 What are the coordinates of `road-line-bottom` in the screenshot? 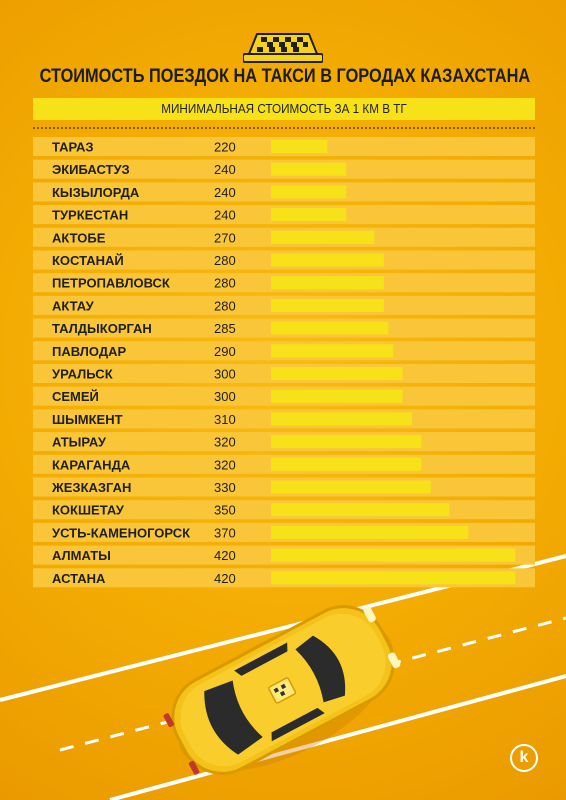 It's located at (337, 737).